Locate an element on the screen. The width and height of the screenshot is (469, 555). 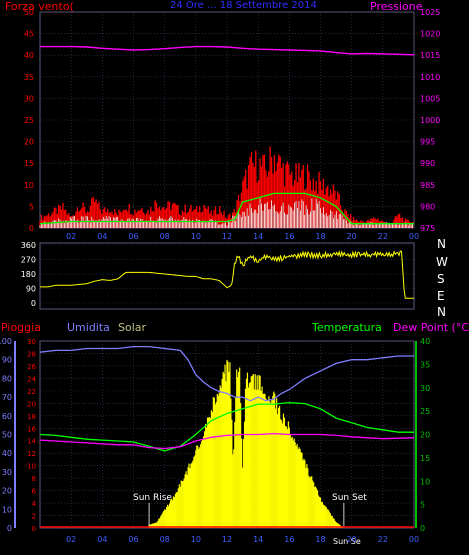
rain-xtick-label: 16 is located at coordinates (289, 539).